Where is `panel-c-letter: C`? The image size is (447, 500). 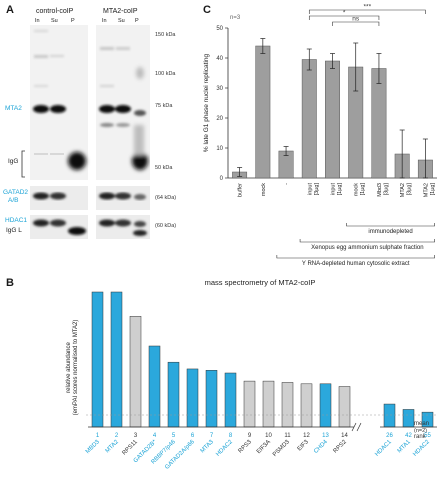 panel-c-letter: C is located at coordinates (207, 10).